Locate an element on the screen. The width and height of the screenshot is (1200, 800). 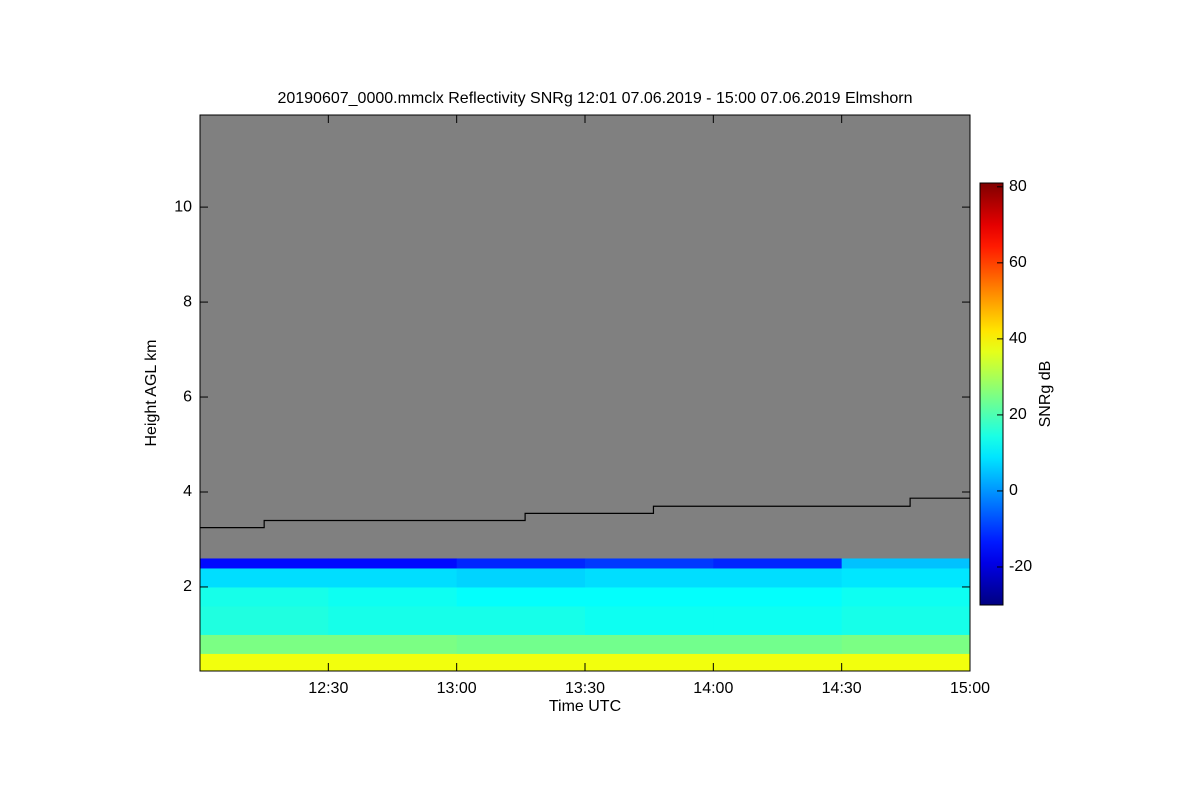
colorbar-tick-label: 40 is located at coordinates (1018, 338).